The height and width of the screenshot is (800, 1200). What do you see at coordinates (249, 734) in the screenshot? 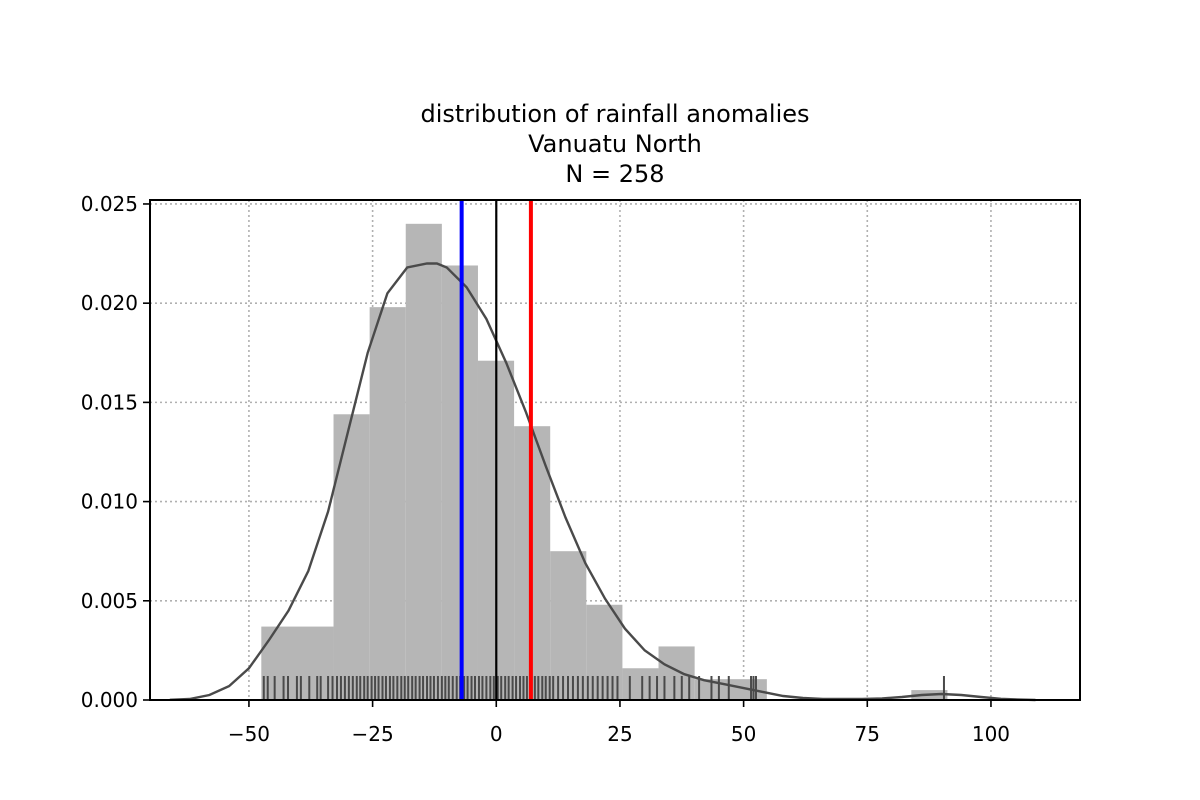
I see `x-tick-label: −50` at bounding box center [249, 734].